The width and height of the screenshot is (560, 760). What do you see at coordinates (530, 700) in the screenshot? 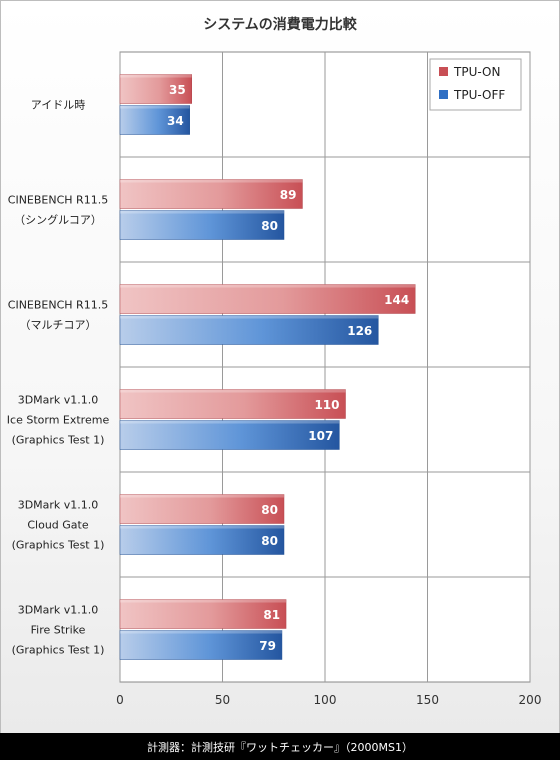
I see `x-tick-label: 200` at bounding box center [530, 700].